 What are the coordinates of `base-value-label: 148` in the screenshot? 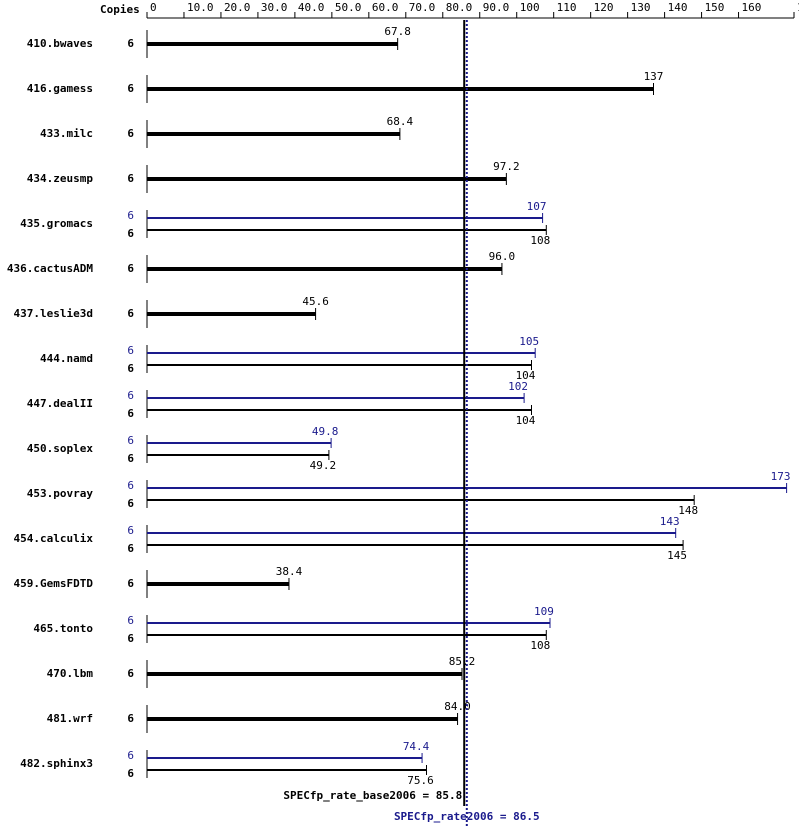 It's located at (688, 510).